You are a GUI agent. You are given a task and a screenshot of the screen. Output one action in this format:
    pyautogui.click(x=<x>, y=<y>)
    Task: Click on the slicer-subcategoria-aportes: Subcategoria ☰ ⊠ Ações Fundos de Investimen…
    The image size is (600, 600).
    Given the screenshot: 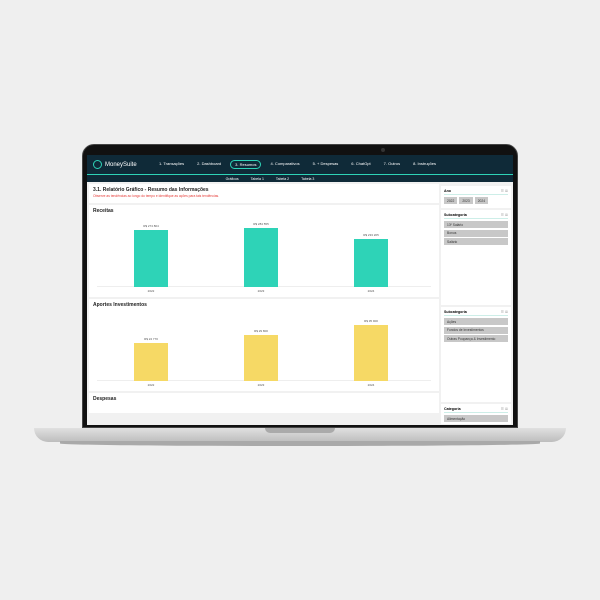 What is the action you would take?
    pyautogui.click(x=476, y=354)
    